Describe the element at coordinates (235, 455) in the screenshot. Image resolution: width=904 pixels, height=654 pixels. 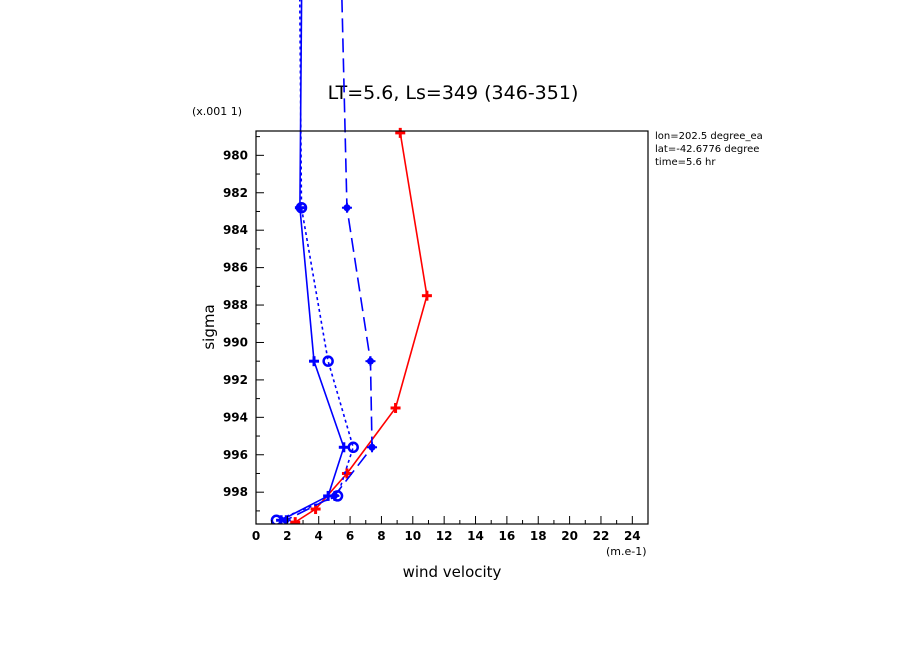
I see `y-tick-label: 996` at that location.